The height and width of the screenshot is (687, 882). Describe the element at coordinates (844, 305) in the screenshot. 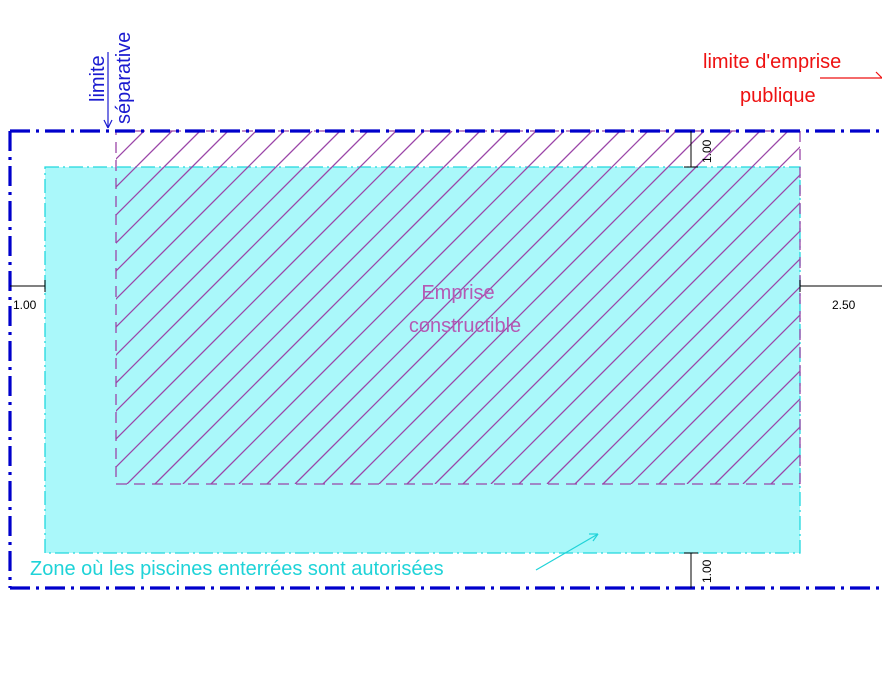

I see `dimension-right-label: 2.50` at that location.